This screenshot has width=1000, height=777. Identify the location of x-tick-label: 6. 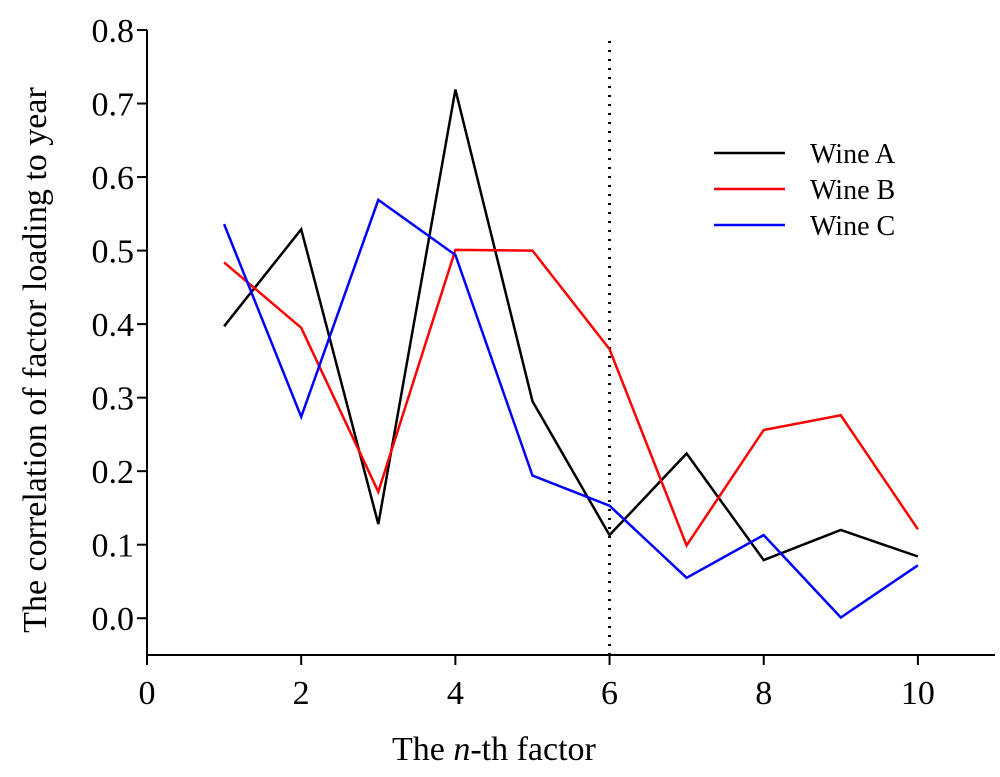
(609, 693).